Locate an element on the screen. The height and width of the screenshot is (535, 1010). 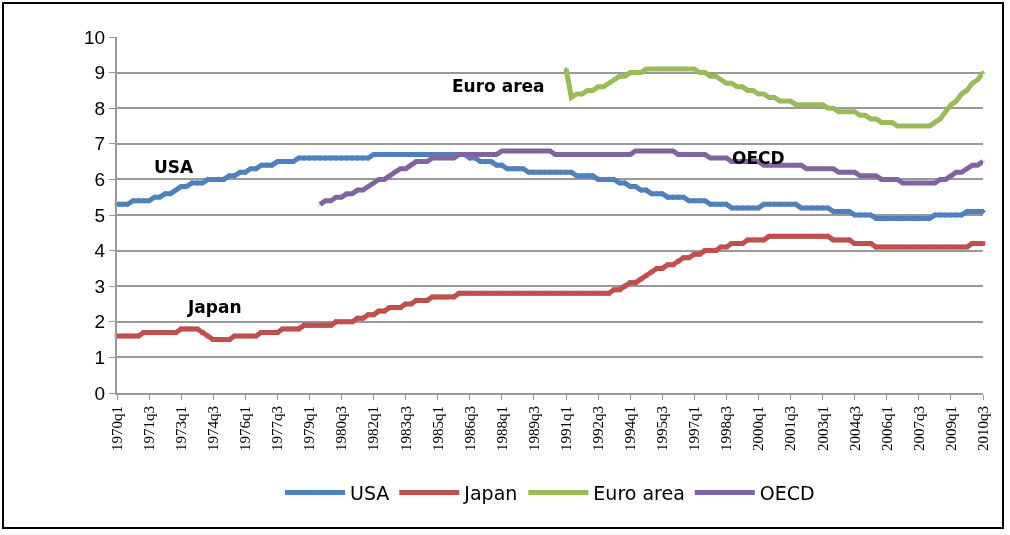
x-tick-label: 2003q1 is located at coordinates (822, 428).